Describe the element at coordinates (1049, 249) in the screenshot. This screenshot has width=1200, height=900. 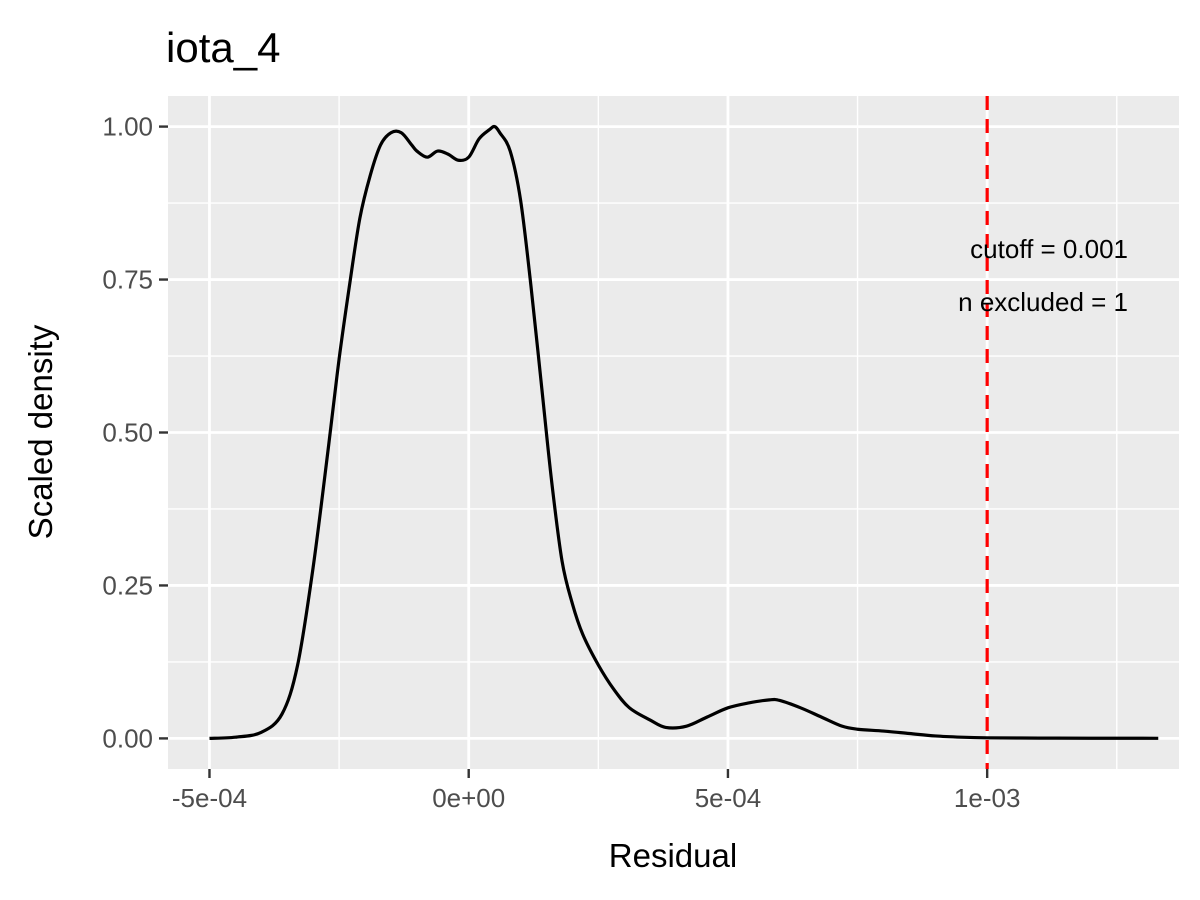
I see `cutoff-label: cutoff = 0.001` at that location.